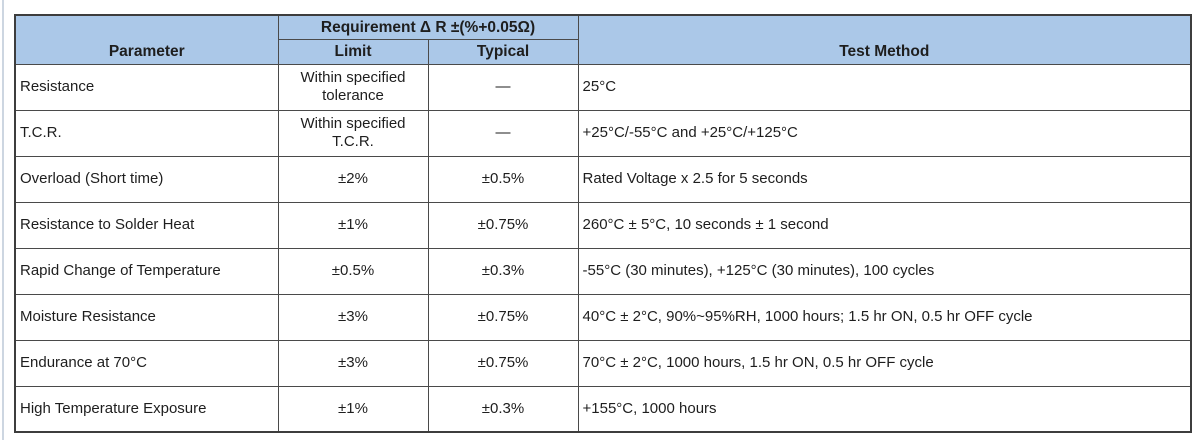  I want to click on parameter-cell: Endurance at 70°C, so click(146, 363).